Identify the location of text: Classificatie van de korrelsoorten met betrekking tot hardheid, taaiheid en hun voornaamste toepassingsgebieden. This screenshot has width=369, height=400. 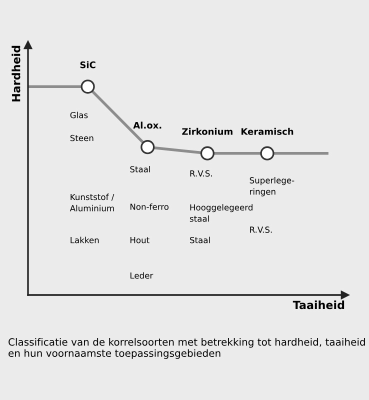
(186, 348).